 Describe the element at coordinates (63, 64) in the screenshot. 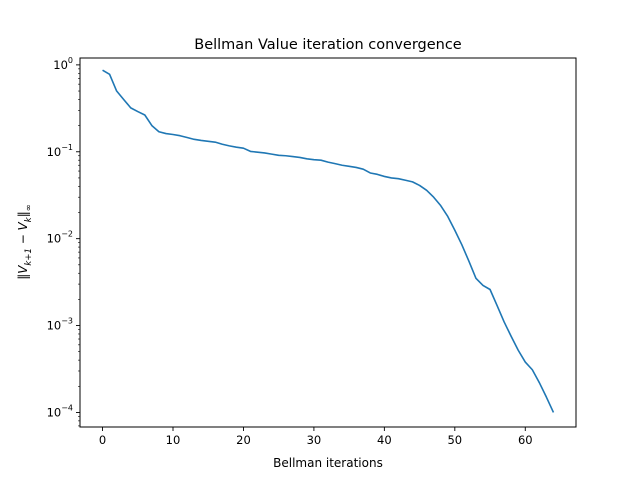

I see `y-tick-label: 10⁰` at that location.